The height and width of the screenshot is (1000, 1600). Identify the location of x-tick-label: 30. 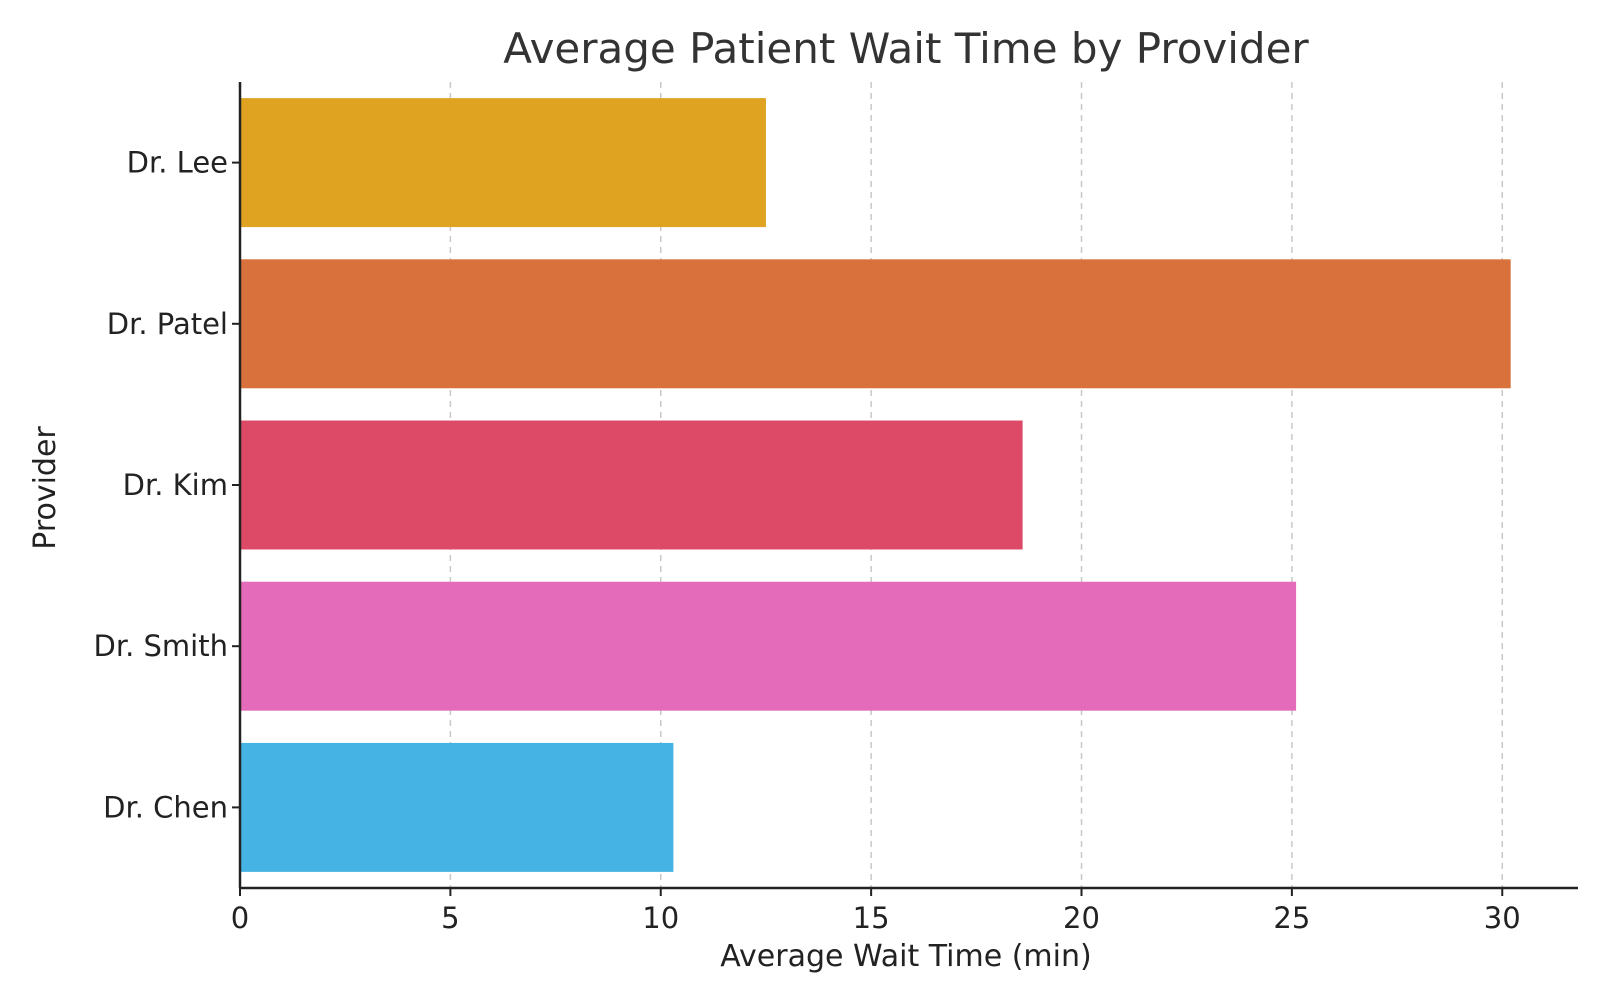
(1502, 918).